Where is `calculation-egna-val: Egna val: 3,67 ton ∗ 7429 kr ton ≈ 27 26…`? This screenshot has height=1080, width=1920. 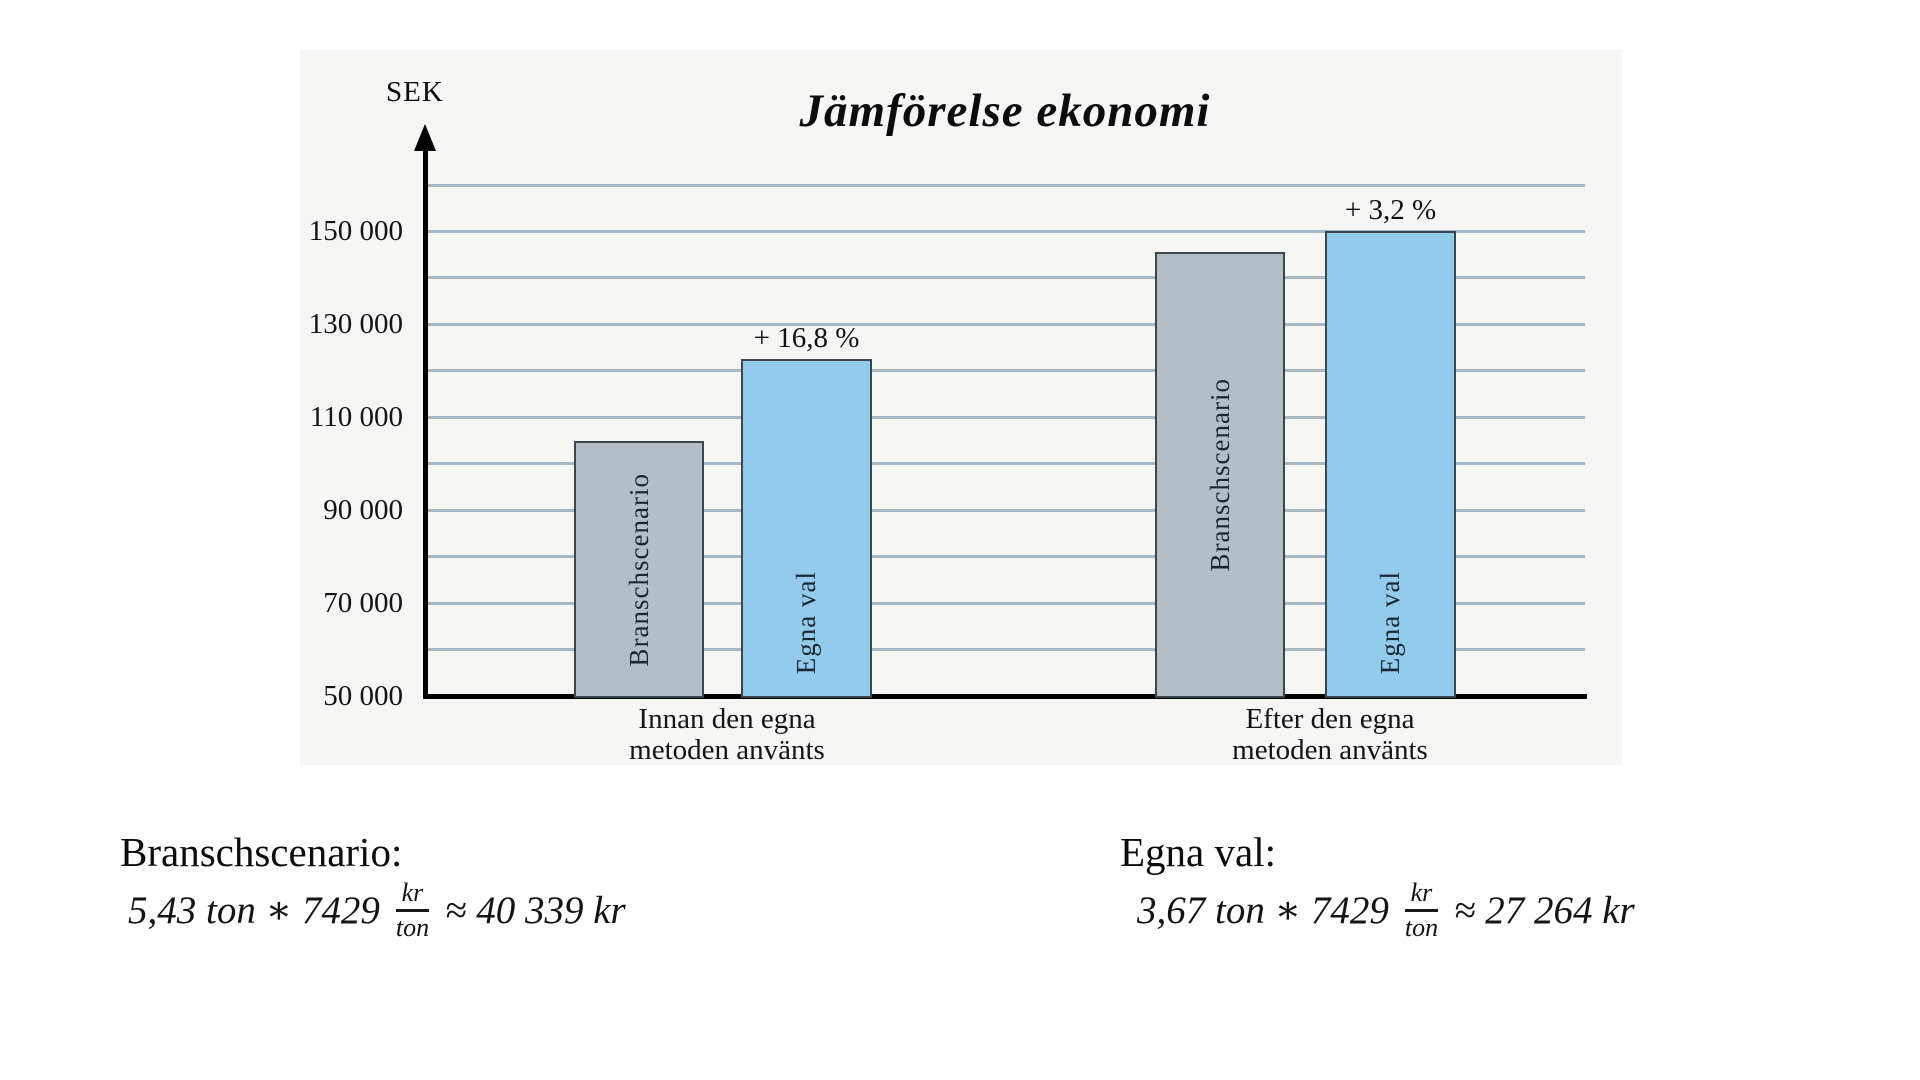
calculation-egna-val: Egna val: 3,67 ton ∗ 7429 kr ton ≈ 27 26… is located at coordinates (1377, 885).